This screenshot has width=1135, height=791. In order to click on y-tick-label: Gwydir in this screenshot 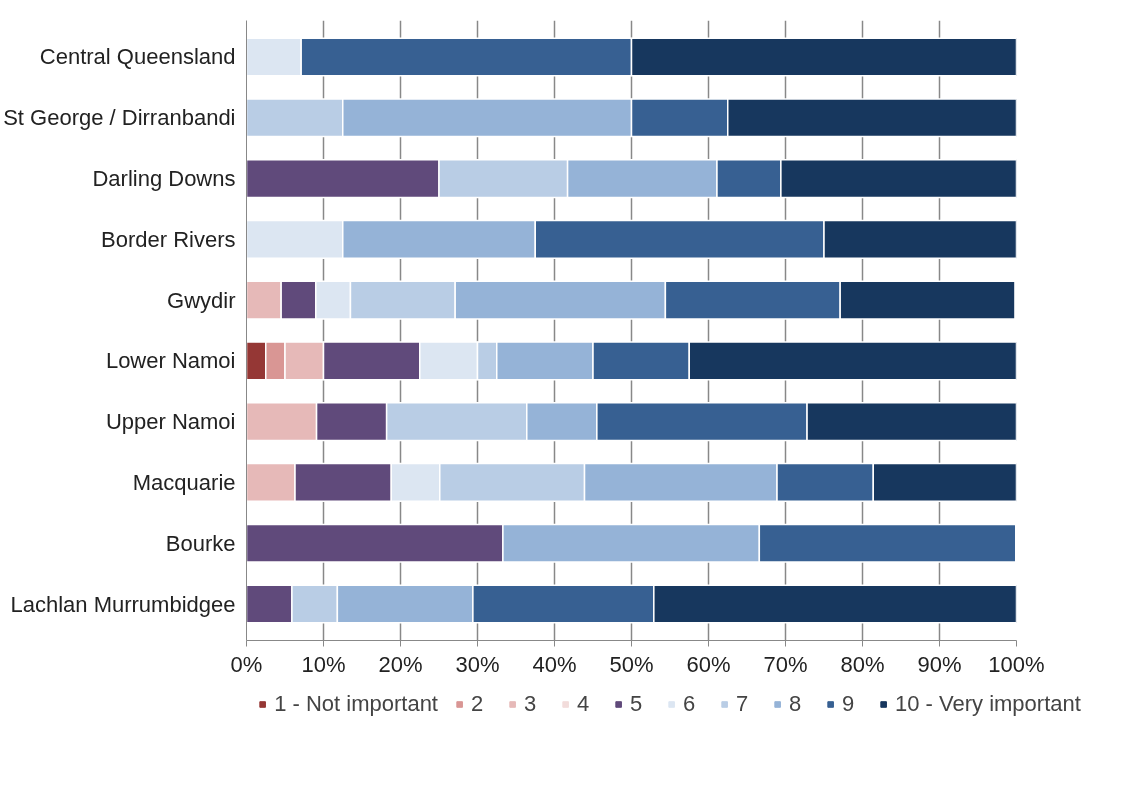, I will do `click(201, 300)`.